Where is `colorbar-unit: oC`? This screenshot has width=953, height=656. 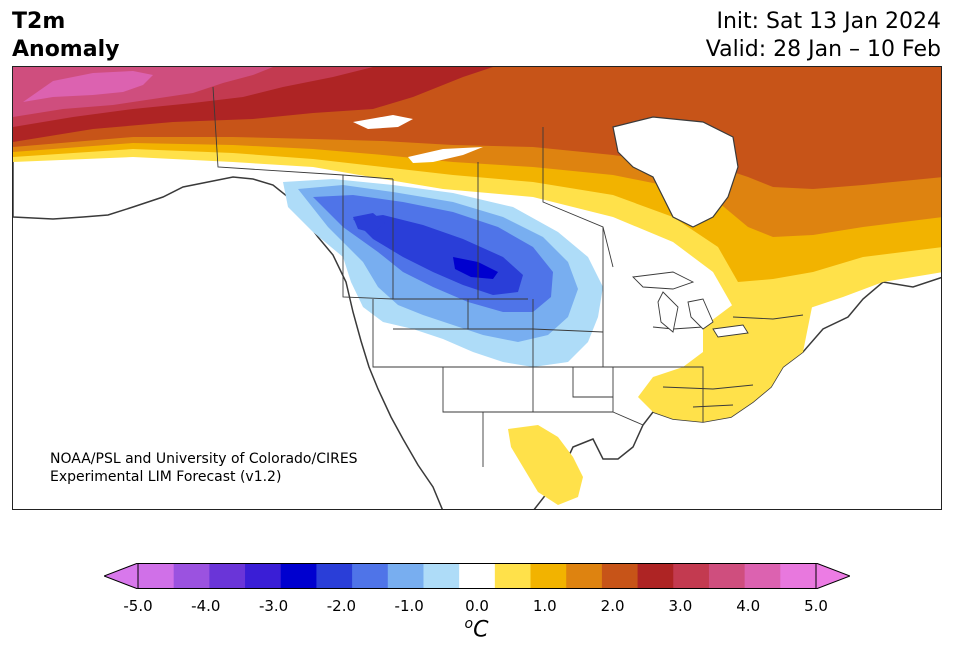
colorbar-unit: oC is located at coordinates (476, 629).